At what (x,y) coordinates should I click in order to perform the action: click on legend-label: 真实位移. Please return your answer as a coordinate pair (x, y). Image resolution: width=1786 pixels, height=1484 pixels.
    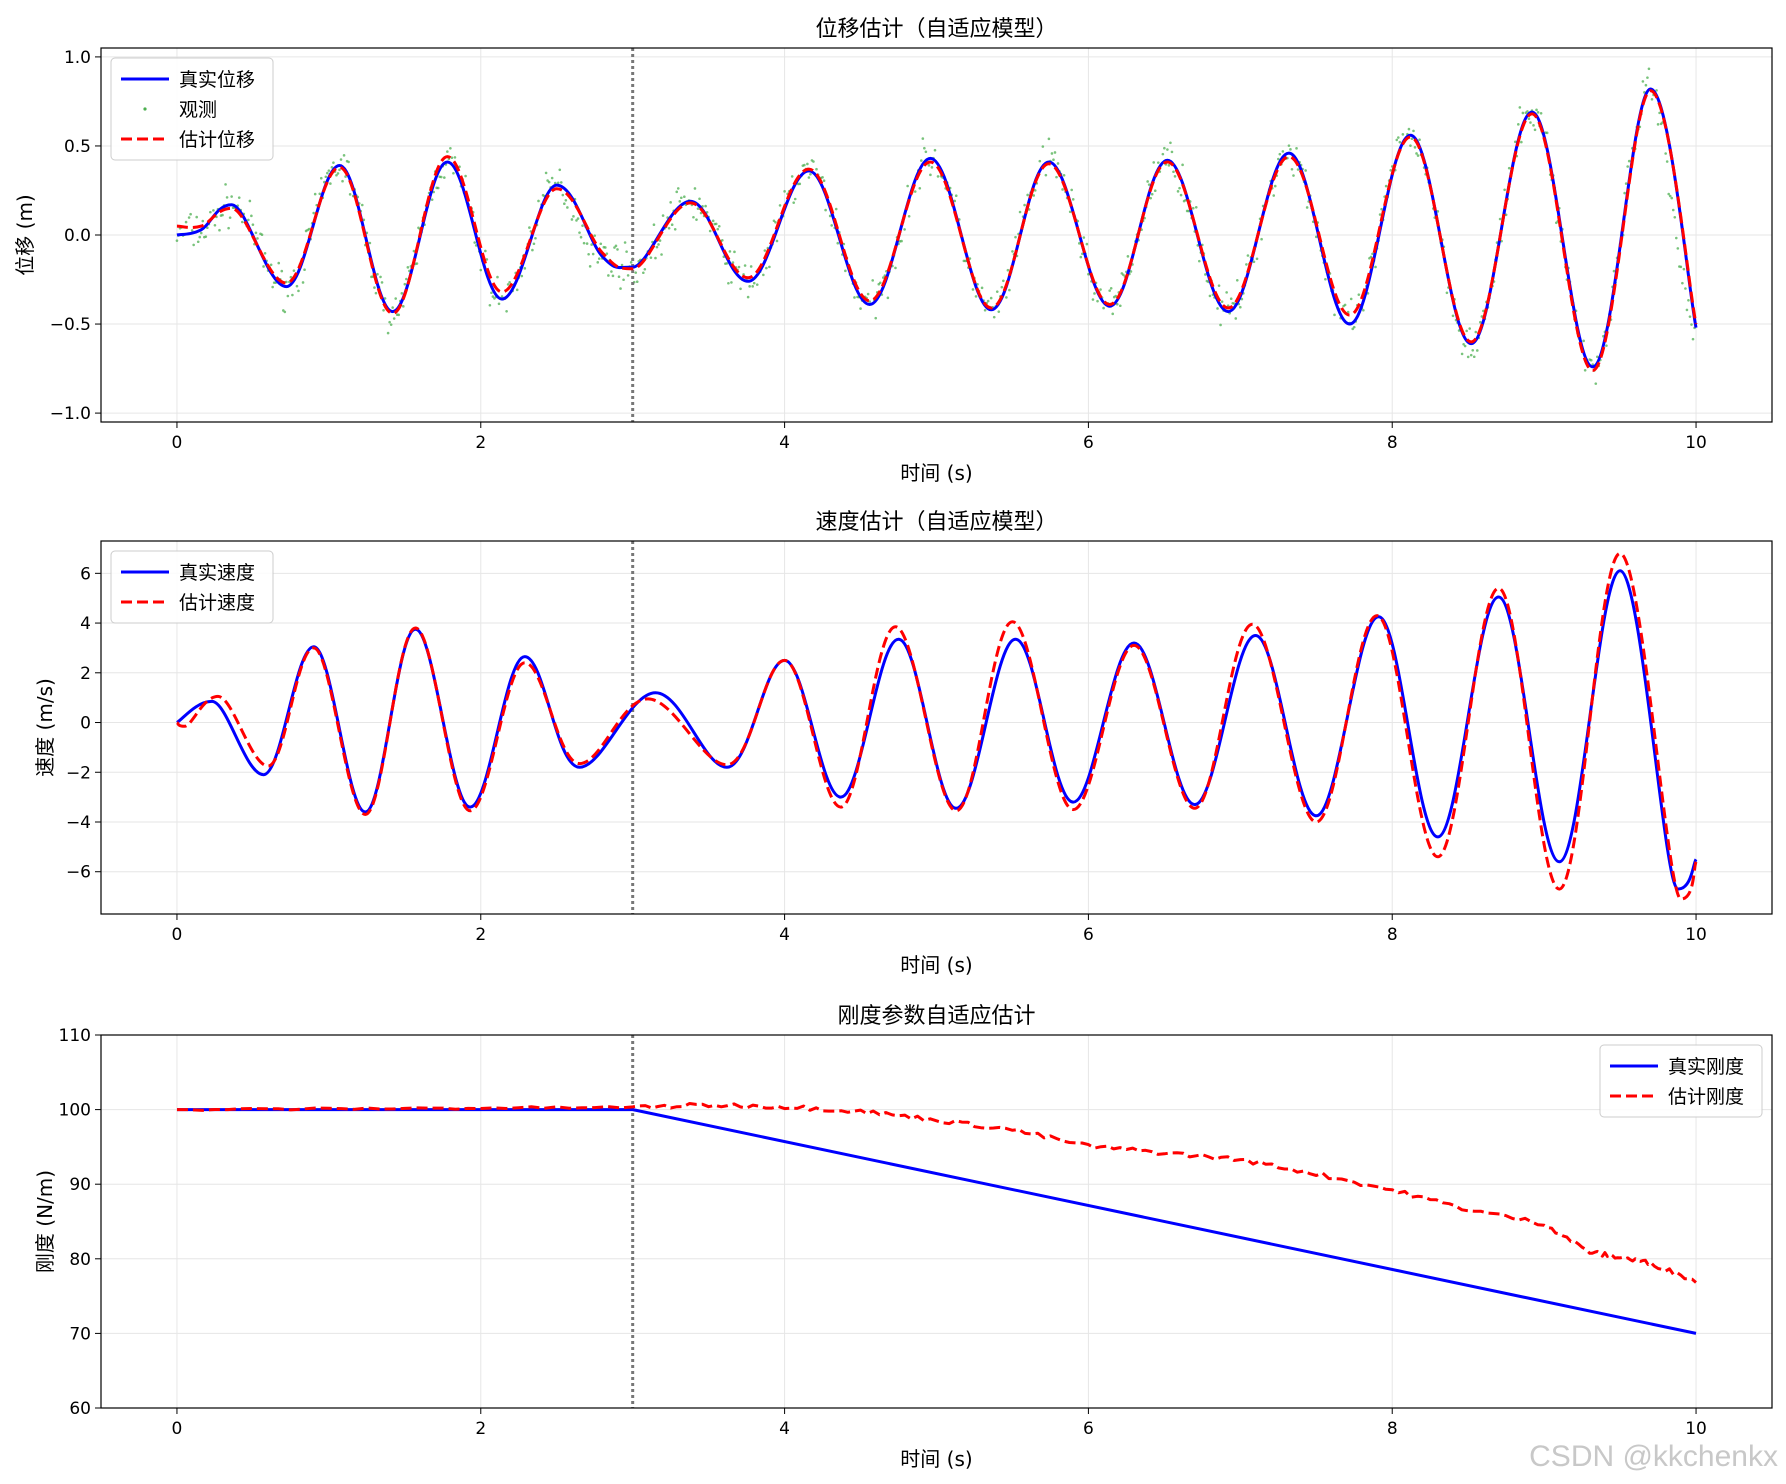
    Looking at the image, I should click on (217, 80).